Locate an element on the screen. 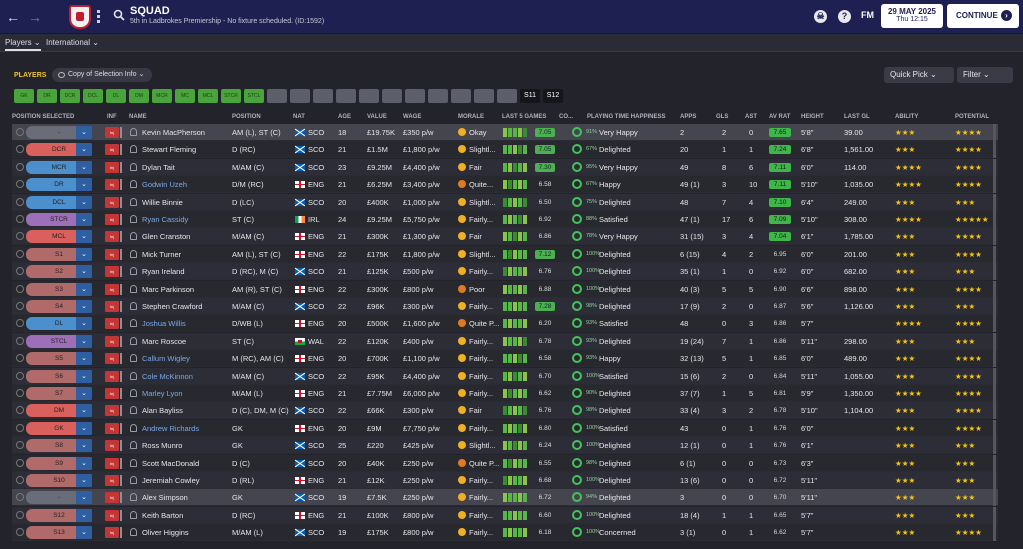  position-chip: DM is located at coordinates (139, 96).